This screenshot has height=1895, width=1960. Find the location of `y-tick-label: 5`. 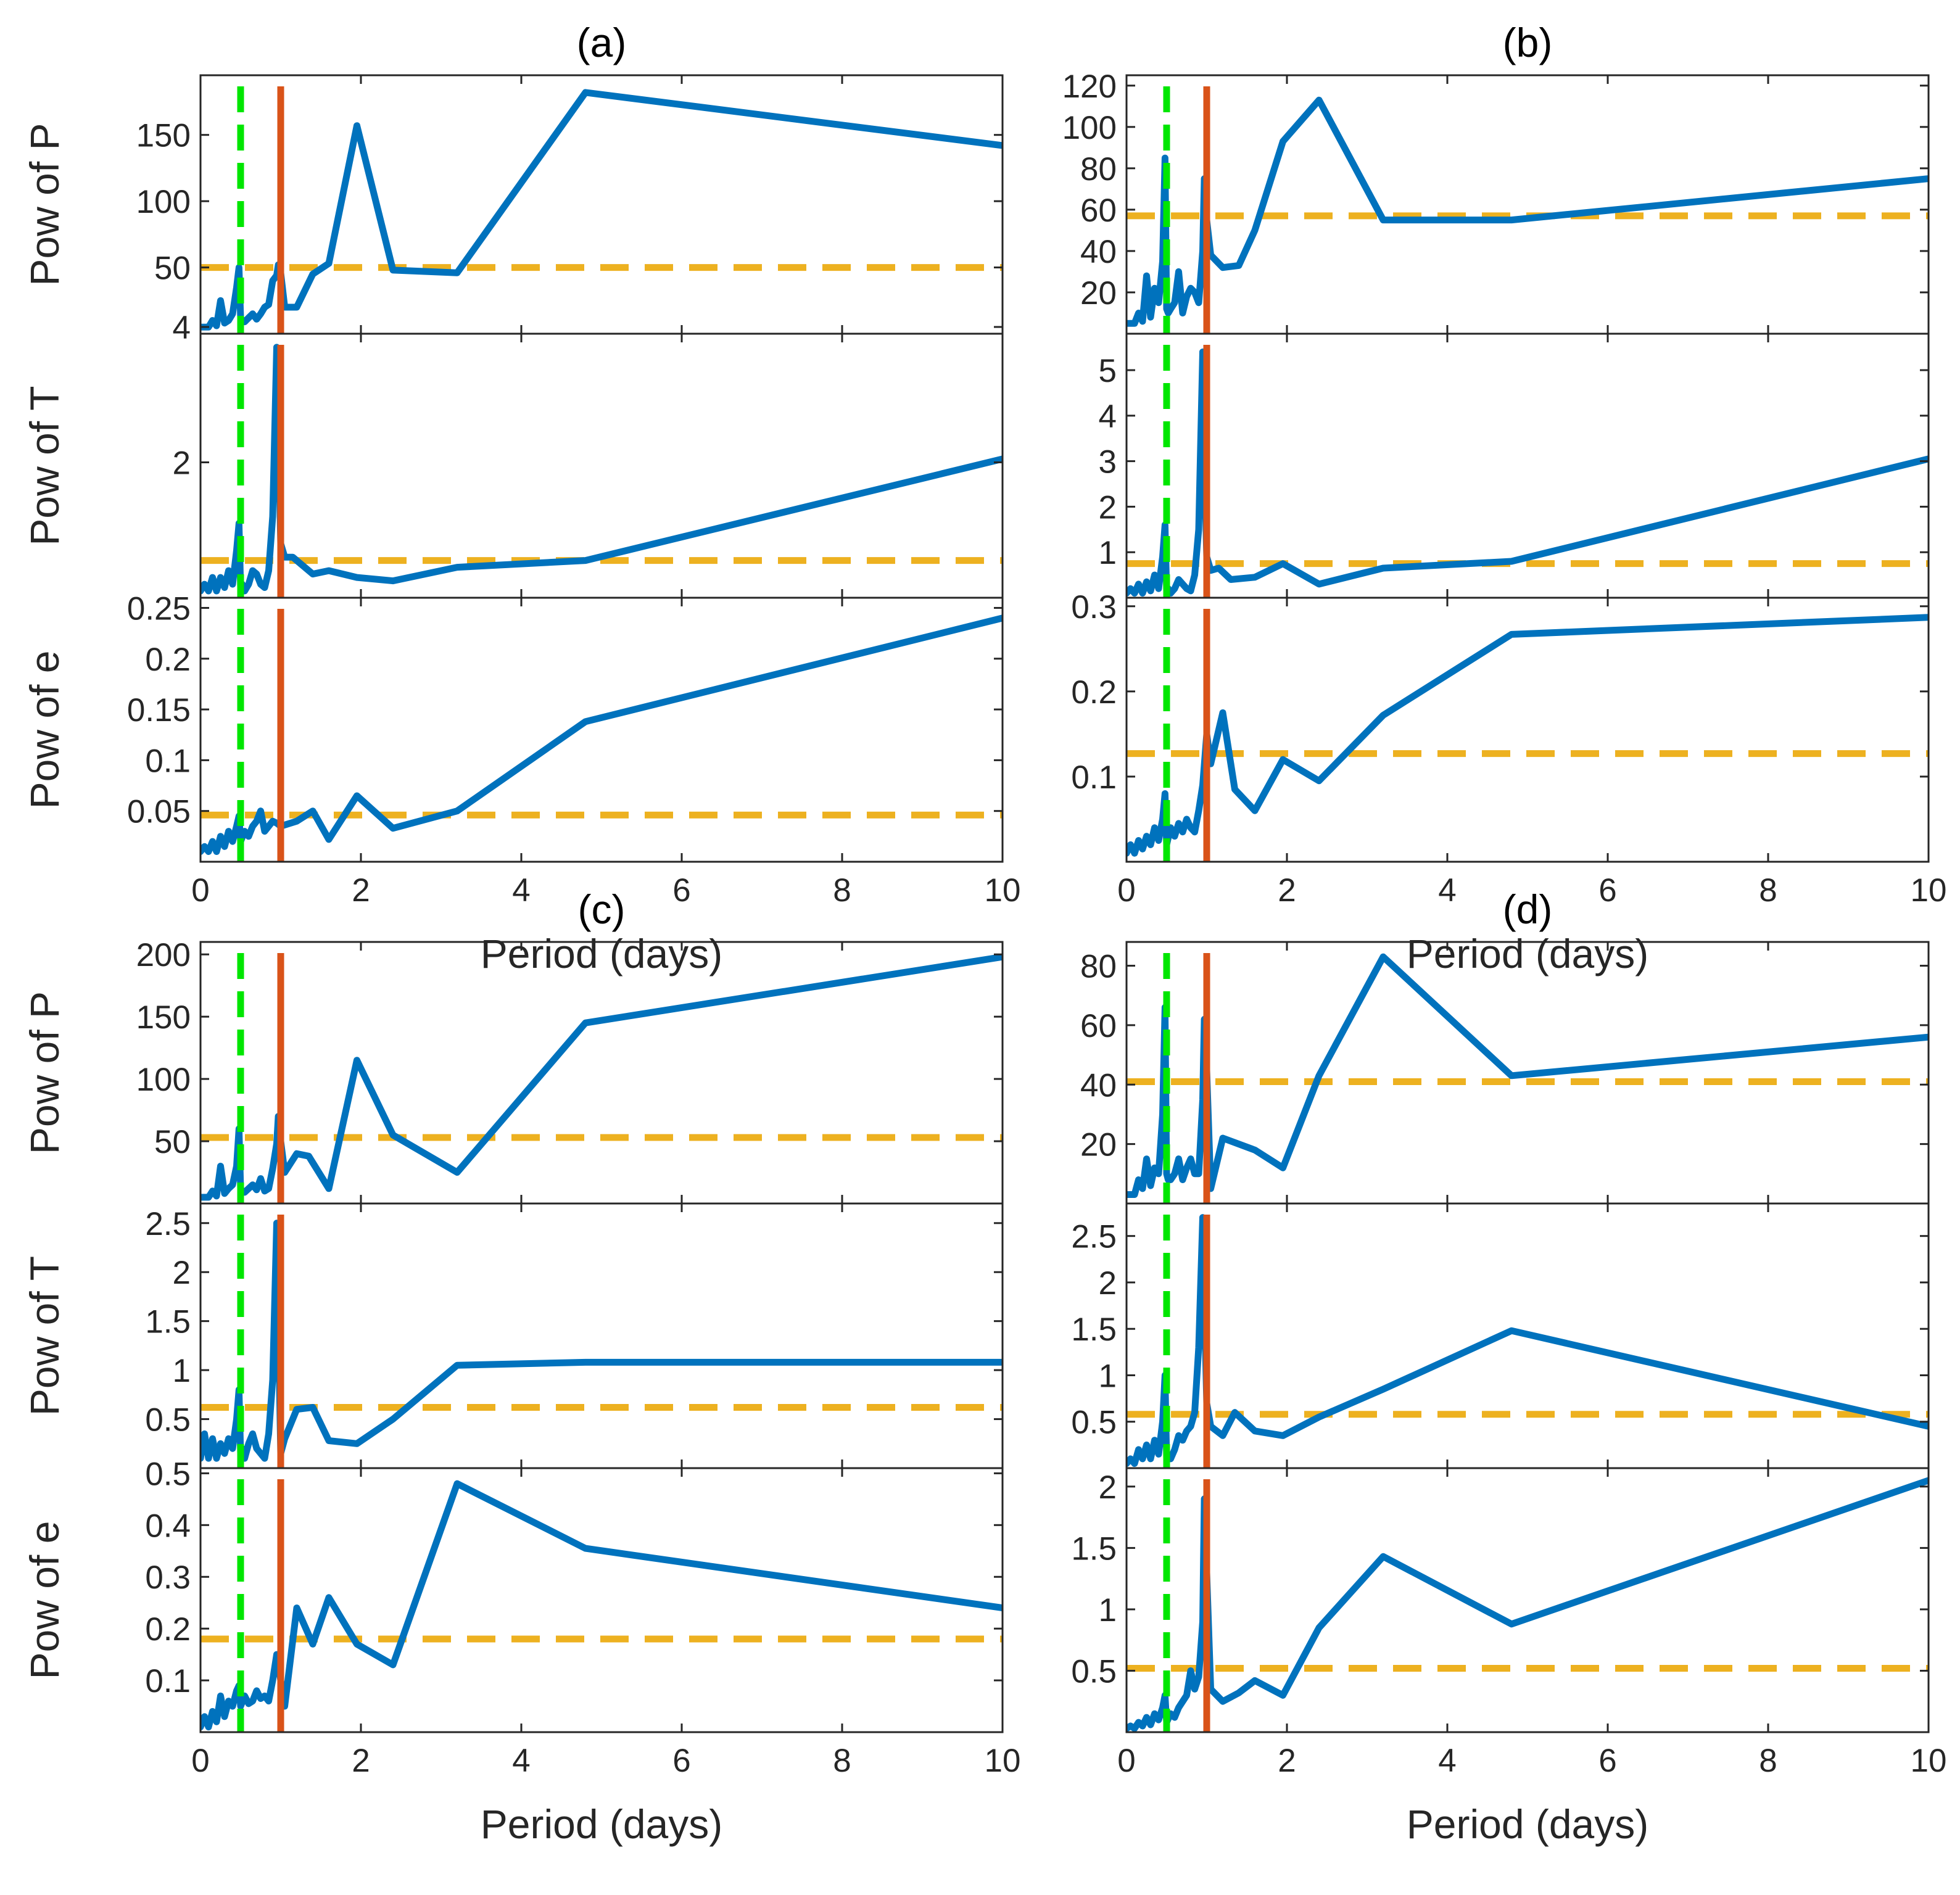

y-tick-label: 5 is located at coordinates (1108, 371).